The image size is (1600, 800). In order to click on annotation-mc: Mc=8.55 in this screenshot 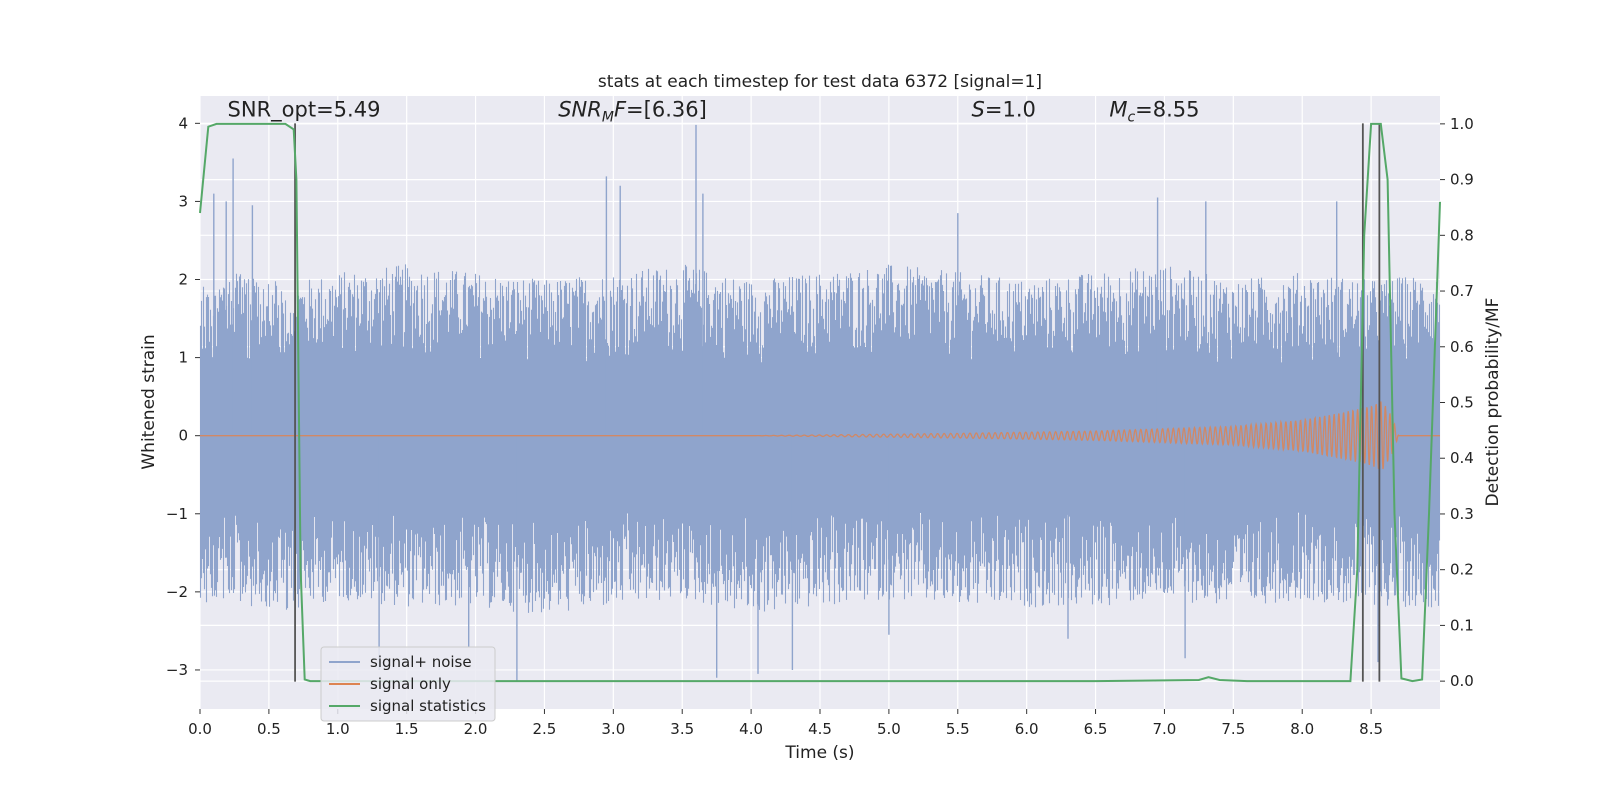, I will do `click(1154, 112)`.